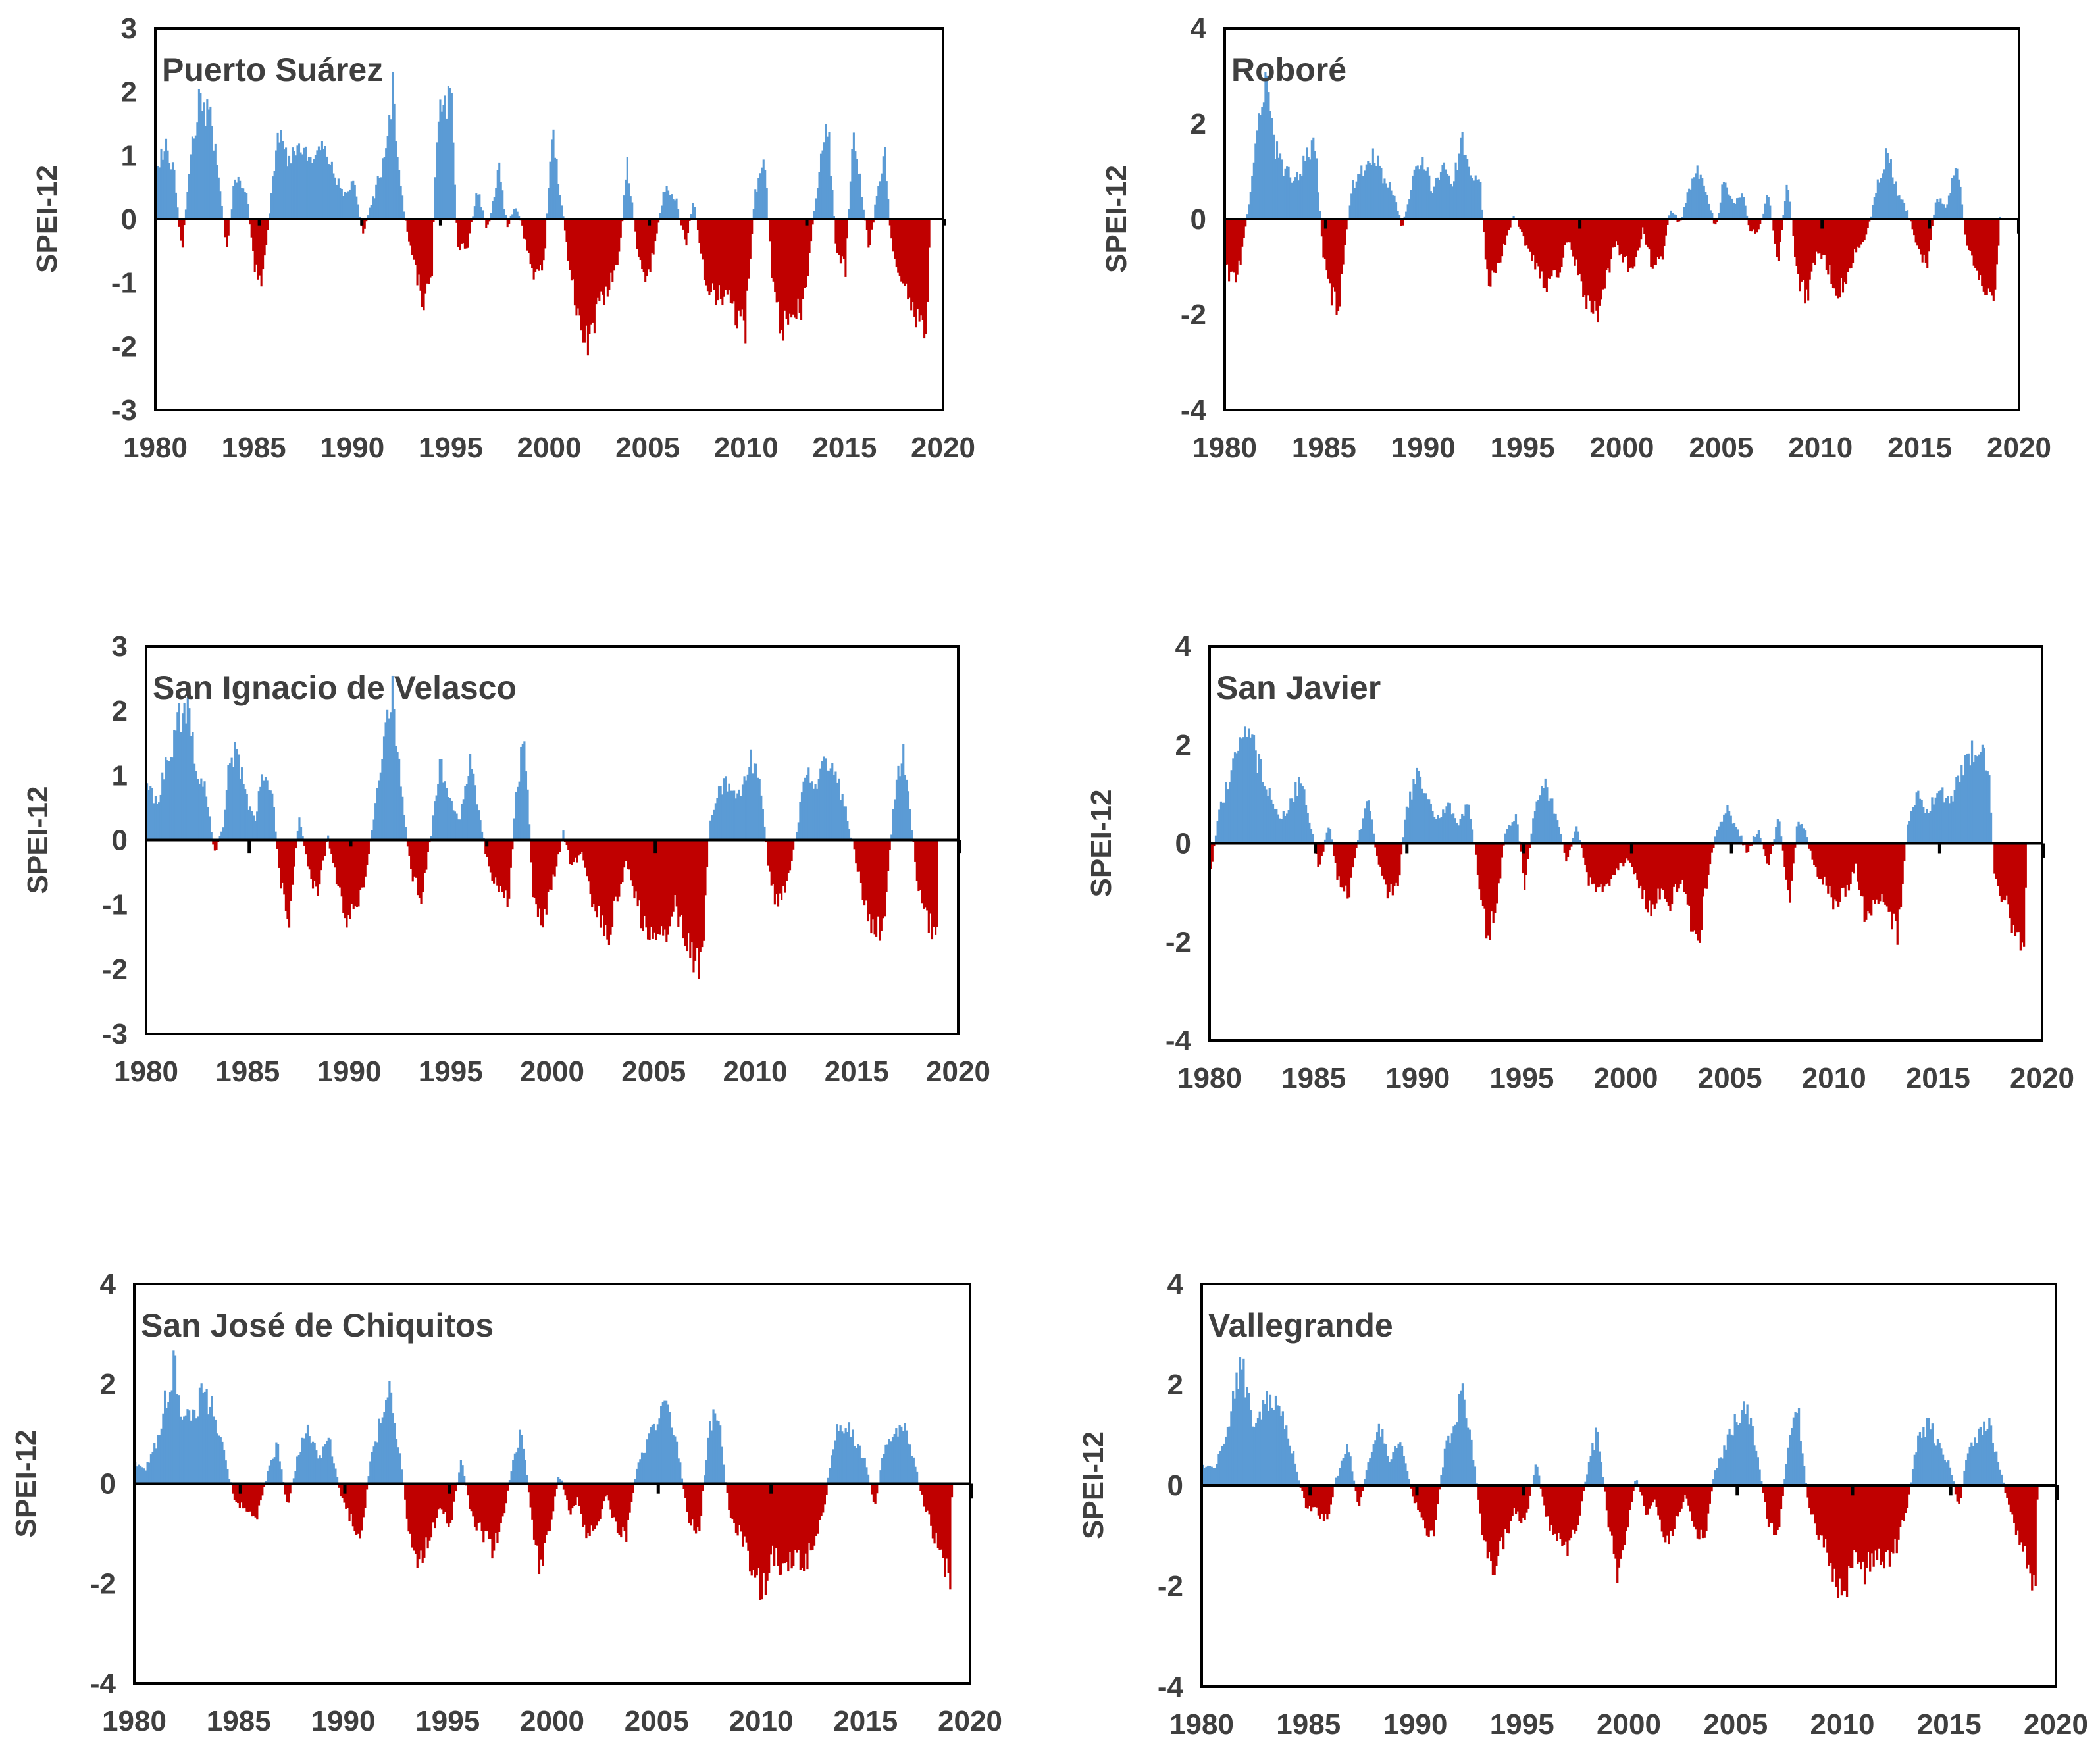  I want to click on panel-5-x-tick-label: 1980, so click(134, 1721).